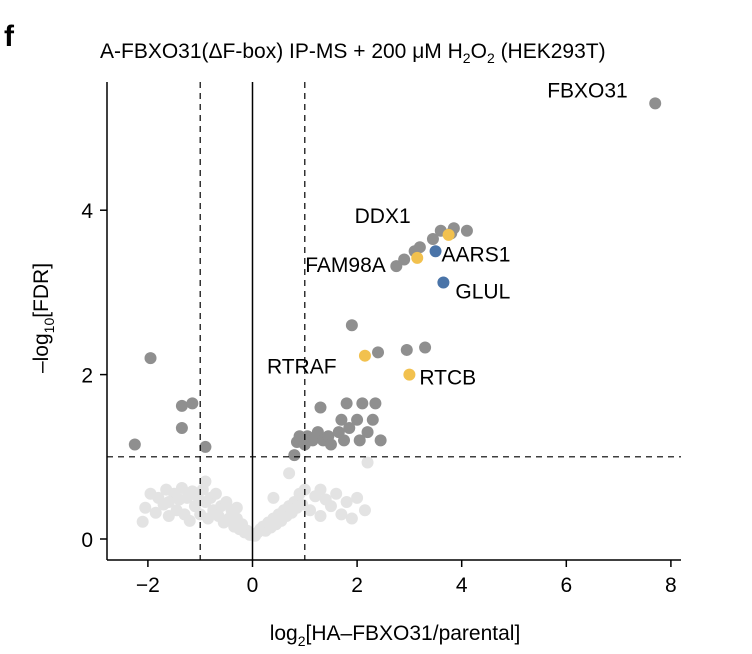  Describe the element at coordinates (490, 58) in the screenshot. I see `title-sub-2: 2` at that location.